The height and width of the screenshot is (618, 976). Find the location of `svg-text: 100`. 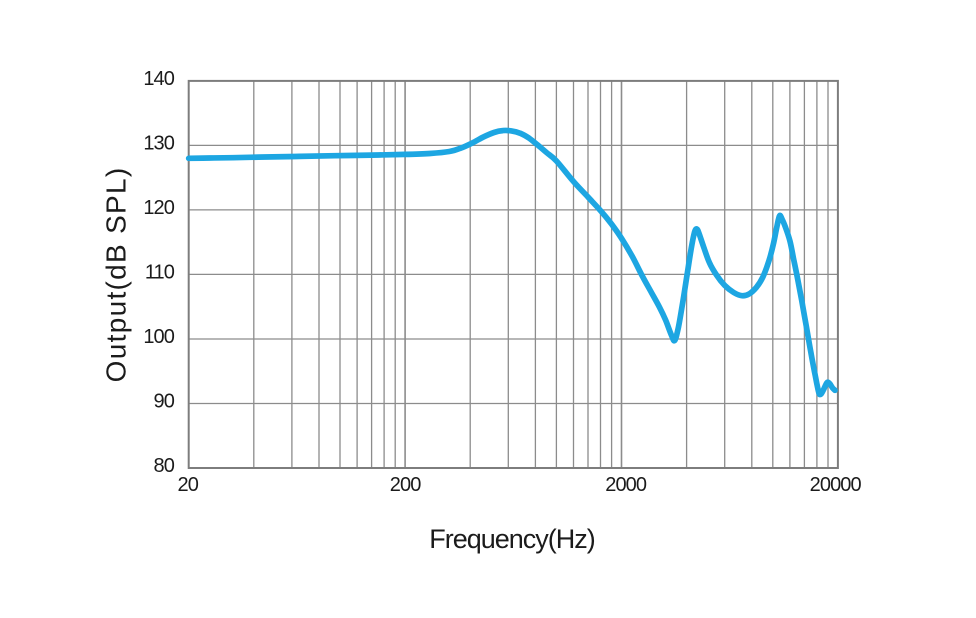

svg-text: 100 is located at coordinates (158, 337).